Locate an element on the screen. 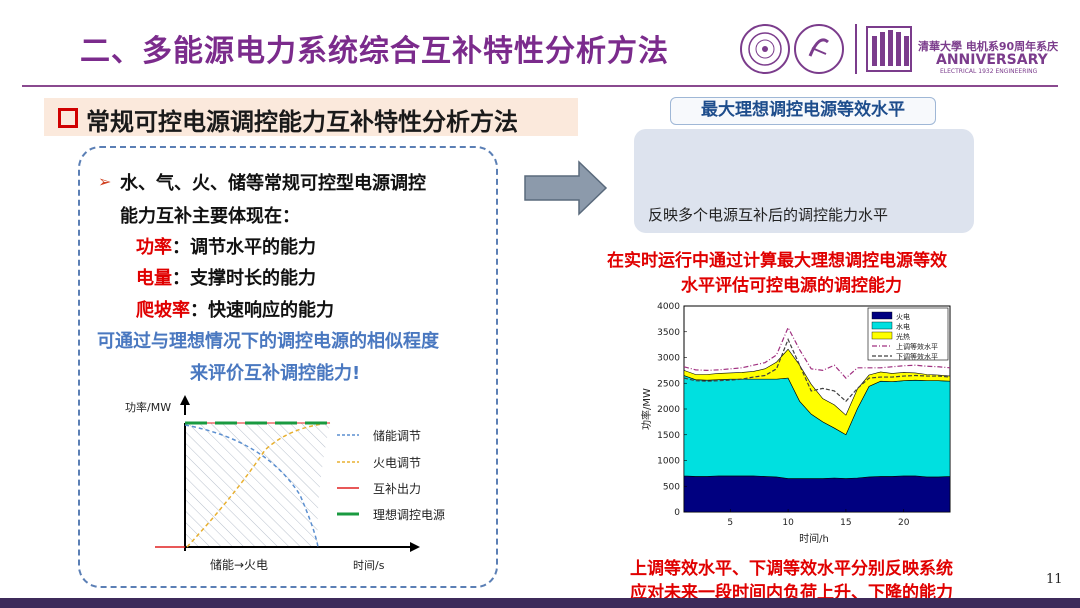  legend-label-2: 光热 is located at coordinates (903, 336).